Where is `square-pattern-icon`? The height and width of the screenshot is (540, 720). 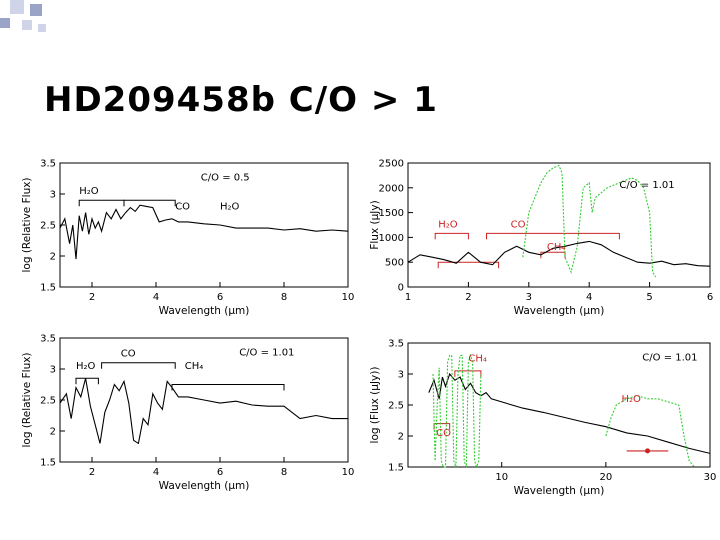 square-pattern-icon is located at coordinates (24, 20).